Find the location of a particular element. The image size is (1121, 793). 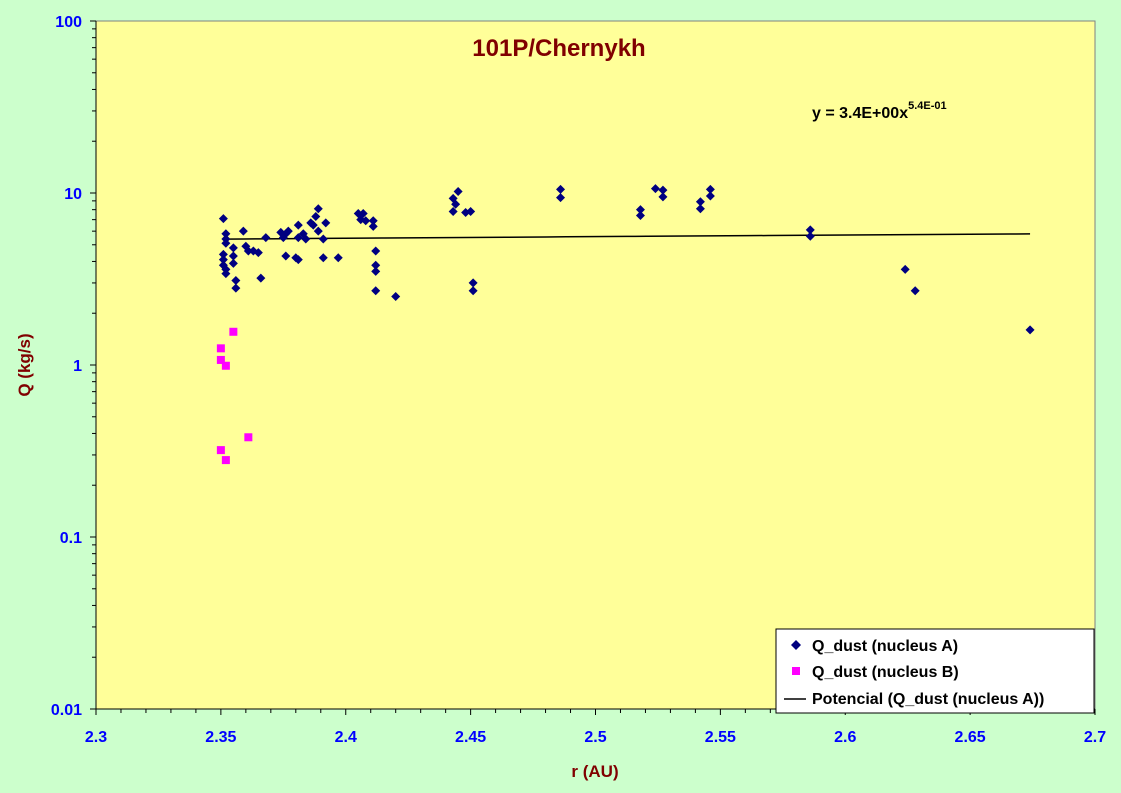

x-tick-label: 2.35 is located at coordinates (220, 737).